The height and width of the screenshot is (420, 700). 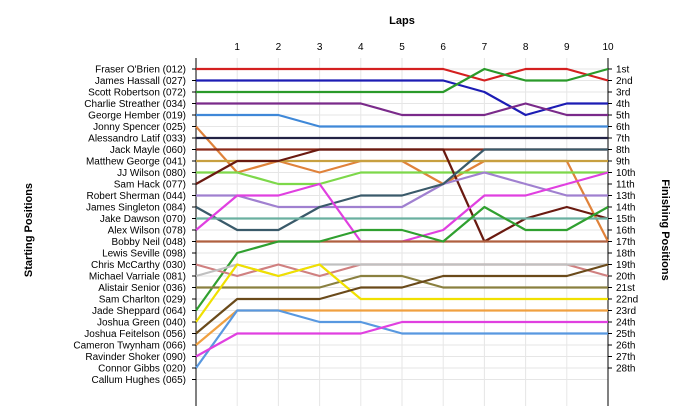 I want to click on x-tick-label: 8, so click(x=526, y=47).